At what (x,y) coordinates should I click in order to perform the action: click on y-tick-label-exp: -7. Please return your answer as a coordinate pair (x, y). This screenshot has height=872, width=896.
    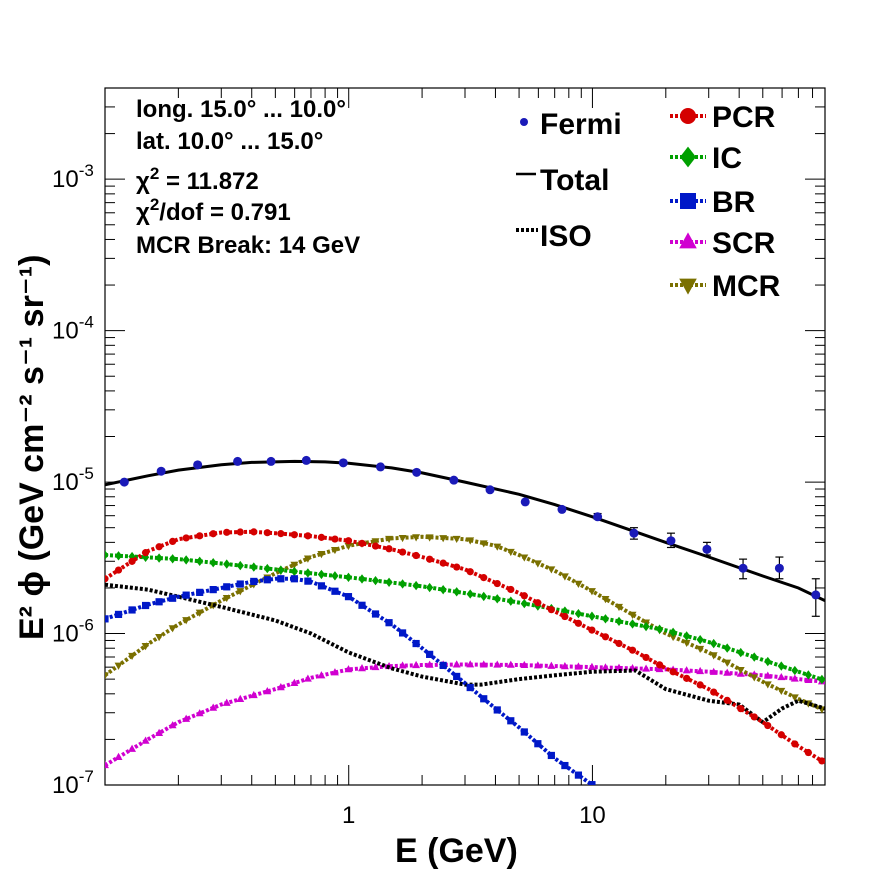
    Looking at the image, I should click on (86, 776).